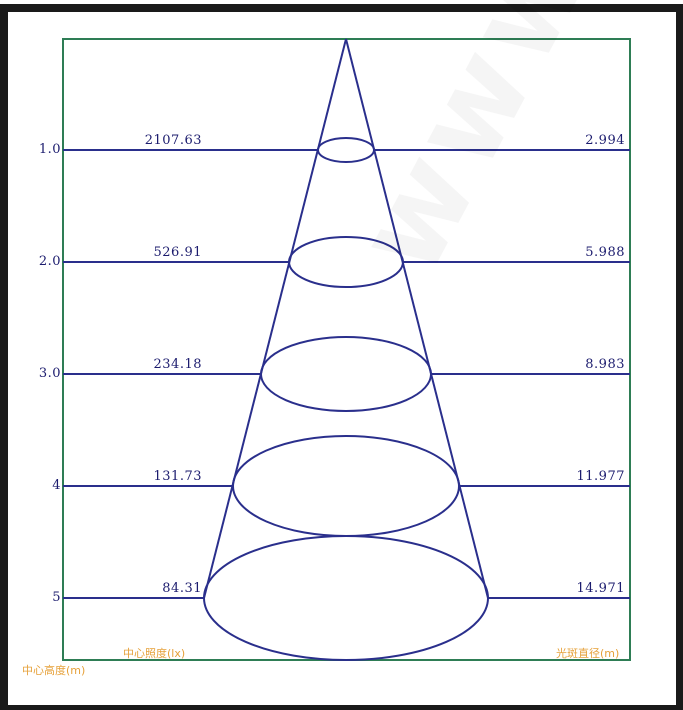 The image size is (683, 710). I want to click on illuminance-value: 234.18, so click(177, 364).